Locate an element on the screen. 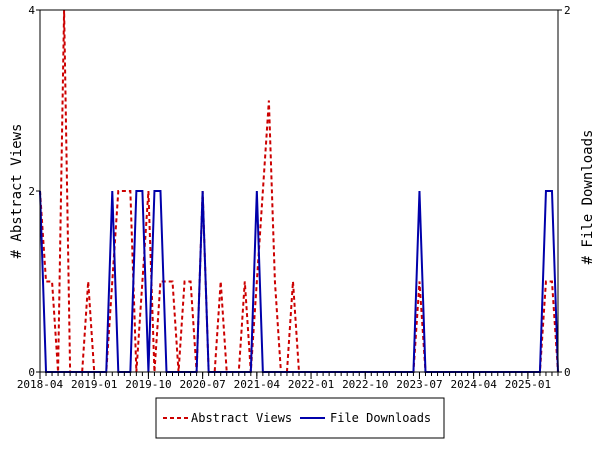 This screenshot has width=600, height=454. y-right-tick-label: 2 is located at coordinates (567, 10).